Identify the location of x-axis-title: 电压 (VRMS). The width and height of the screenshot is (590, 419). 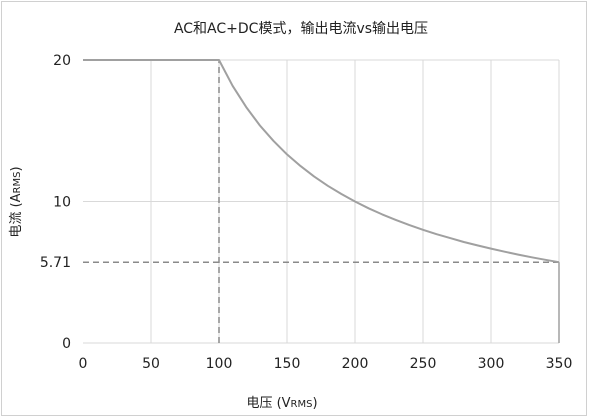
(281, 403).